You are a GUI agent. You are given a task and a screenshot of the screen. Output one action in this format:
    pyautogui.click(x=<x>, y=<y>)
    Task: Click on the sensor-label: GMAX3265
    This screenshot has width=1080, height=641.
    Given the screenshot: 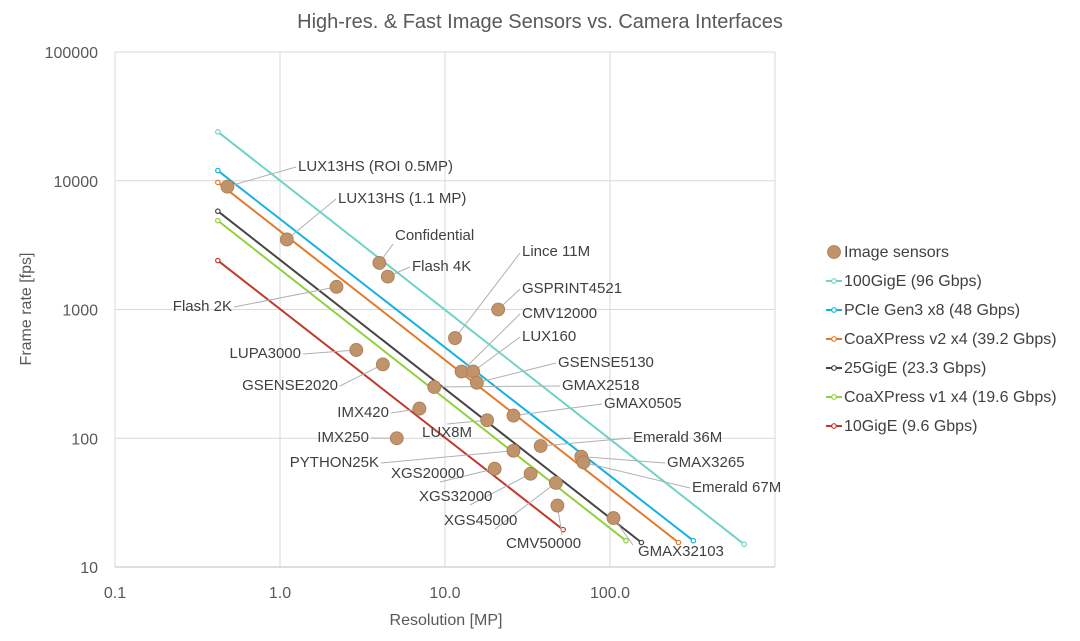 What is the action you would take?
    pyautogui.click(x=706, y=462)
    